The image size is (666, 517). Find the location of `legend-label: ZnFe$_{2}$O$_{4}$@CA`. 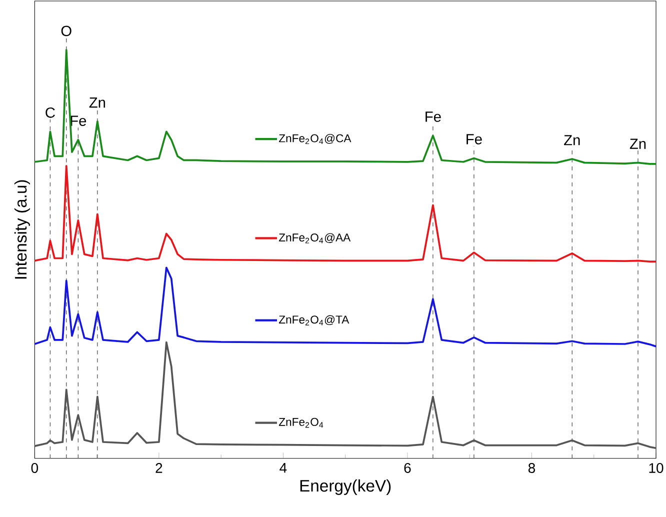

legend-label: ZnFe$_{2}$O$_{4}$@CA is located at coordinates (315, 139).